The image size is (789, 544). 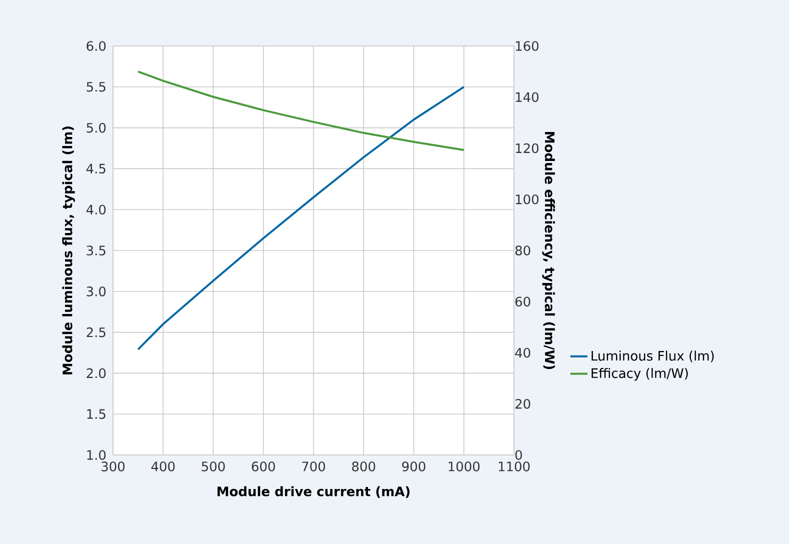 What do you see at coordinates (314, 467) in the screenshot?
I see `x-tick-label: 700` at bounding box center [314, 467].